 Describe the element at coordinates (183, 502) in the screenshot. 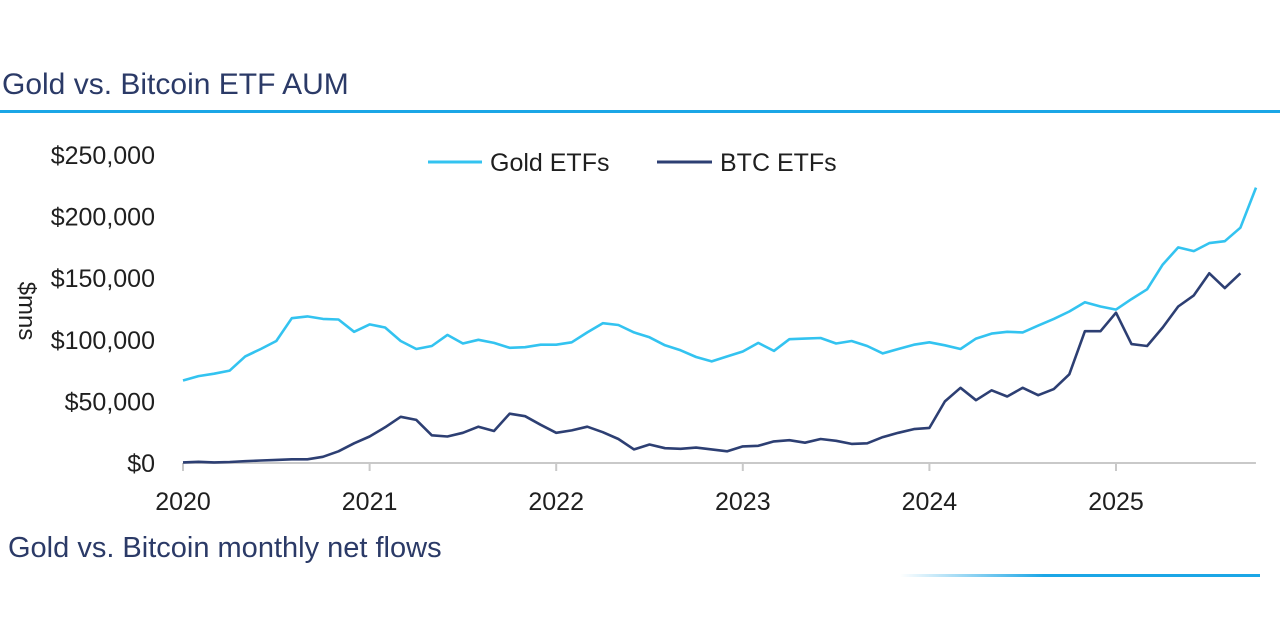

I see `x-tick-label: 2020` at that location.